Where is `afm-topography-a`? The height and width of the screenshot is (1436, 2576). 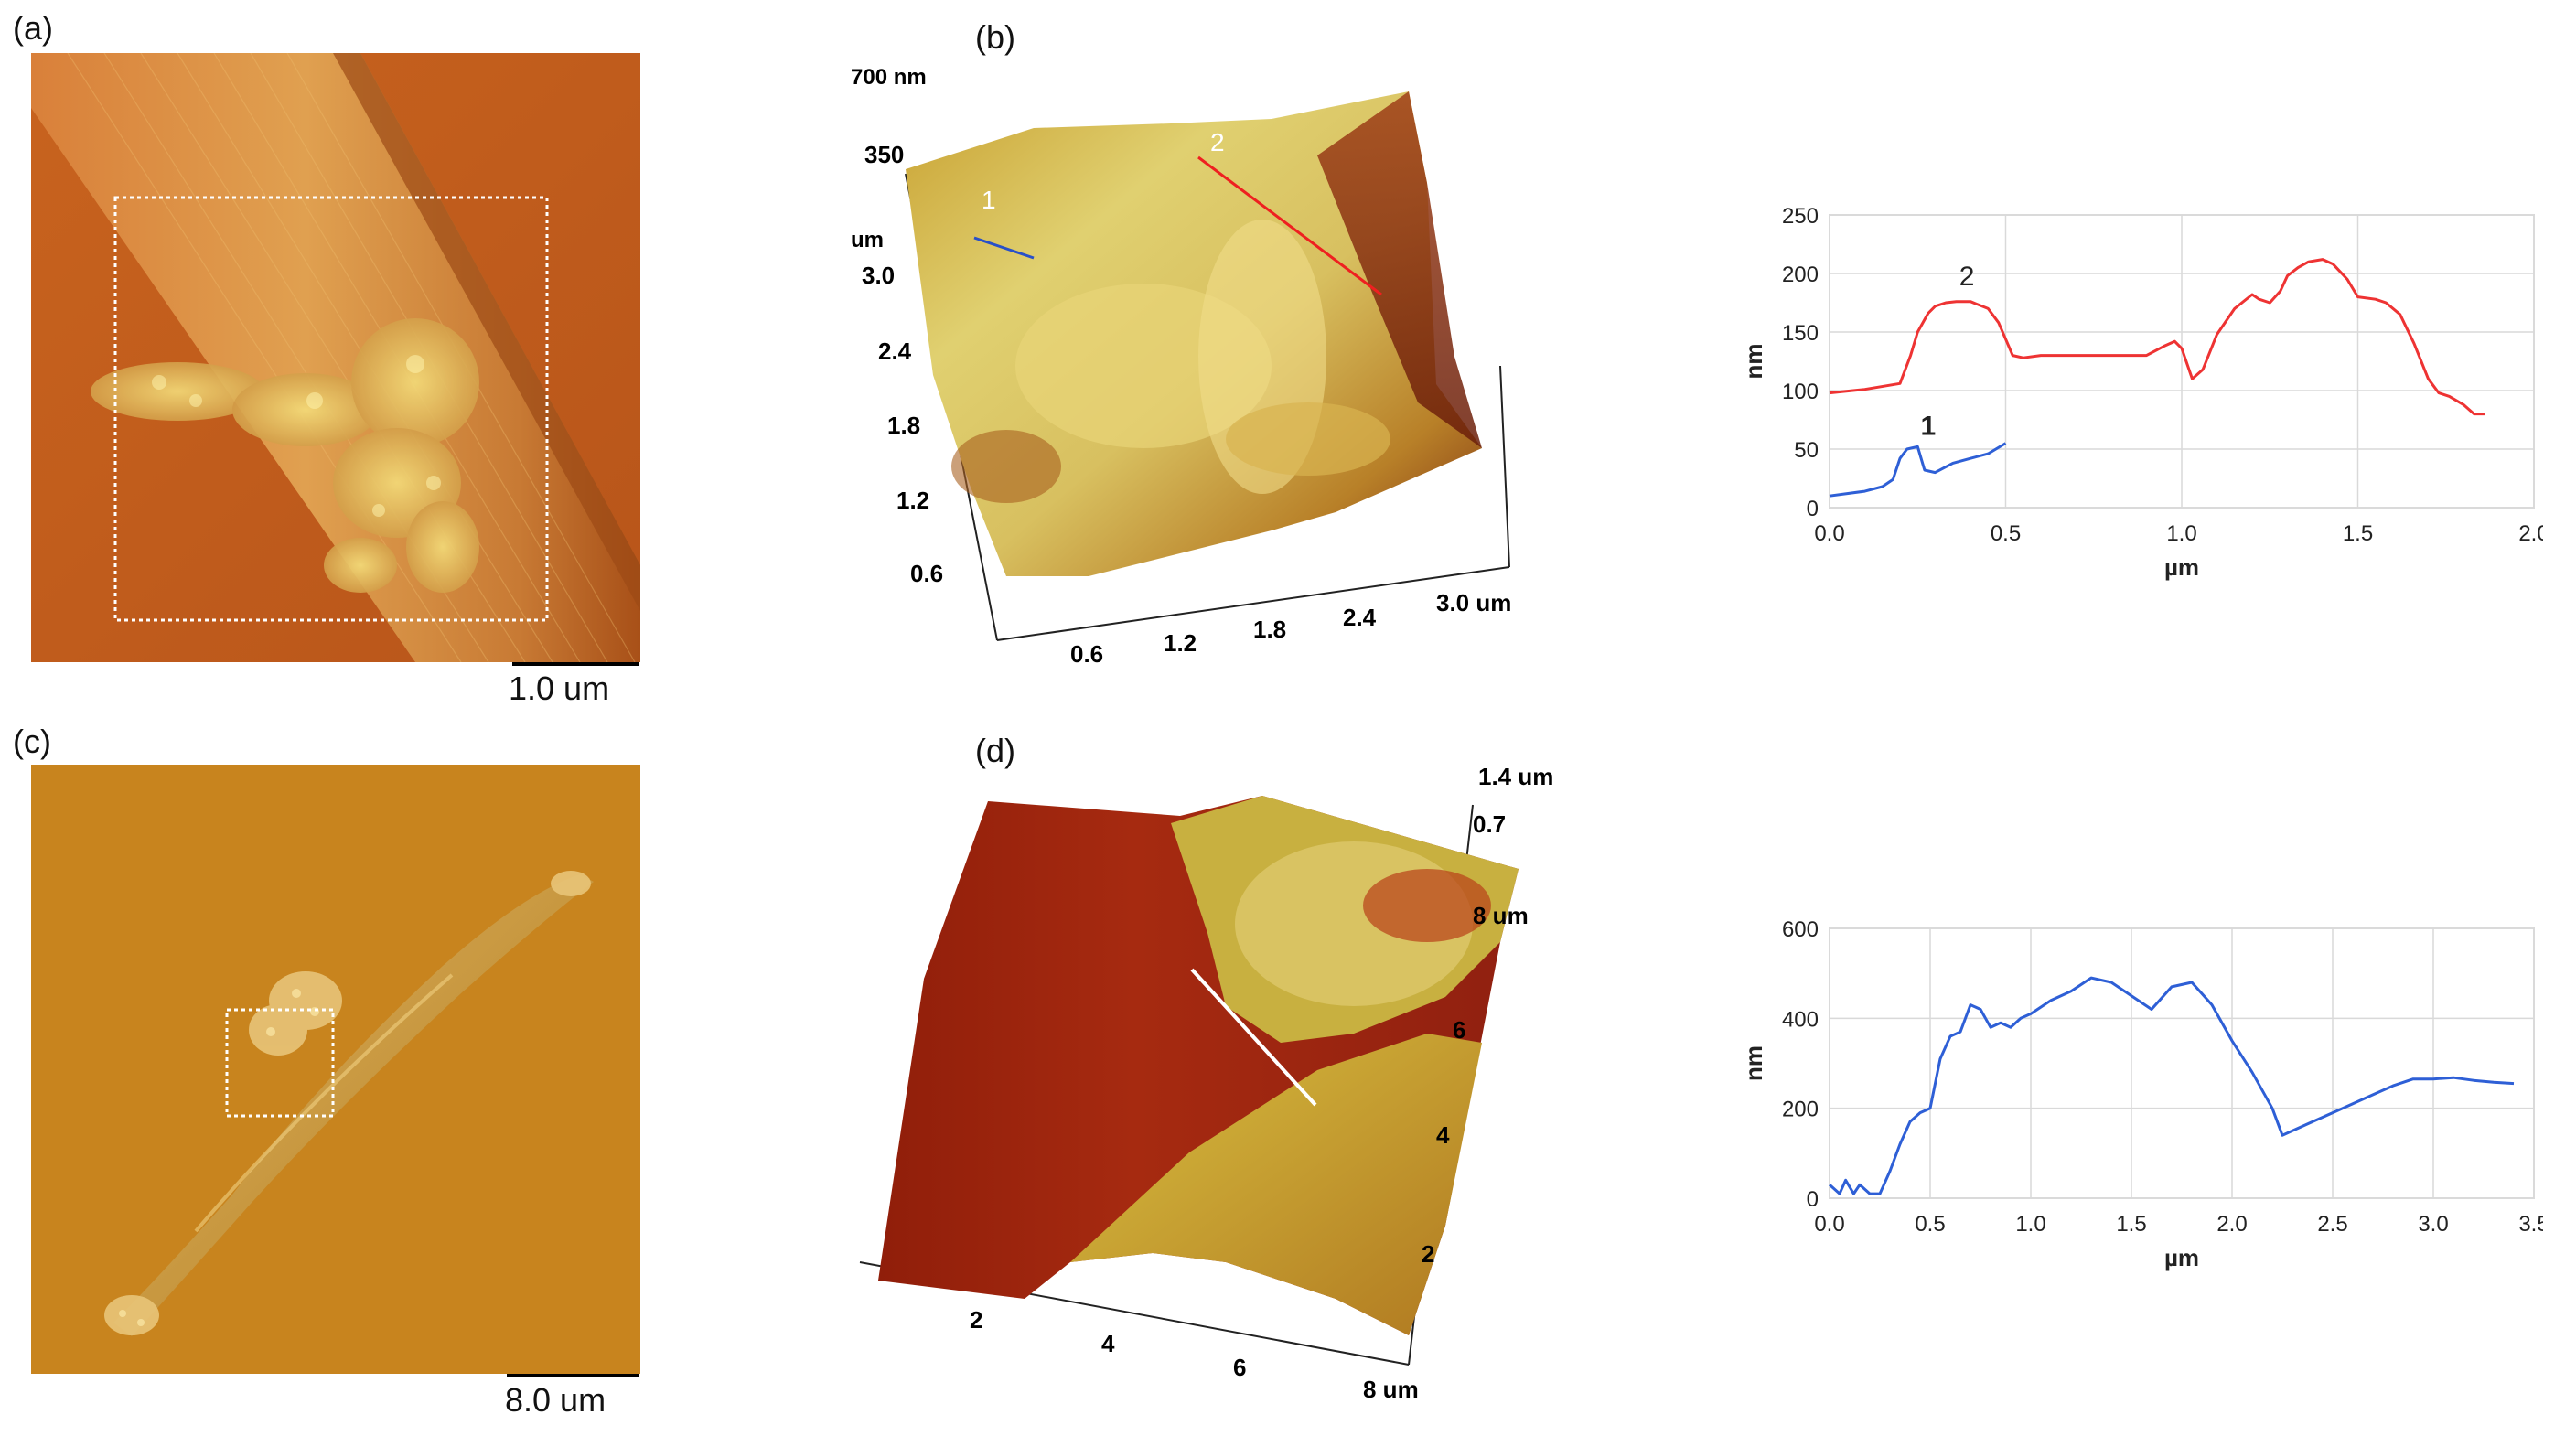
afm-topography-a is located at coordinates (335, 357).